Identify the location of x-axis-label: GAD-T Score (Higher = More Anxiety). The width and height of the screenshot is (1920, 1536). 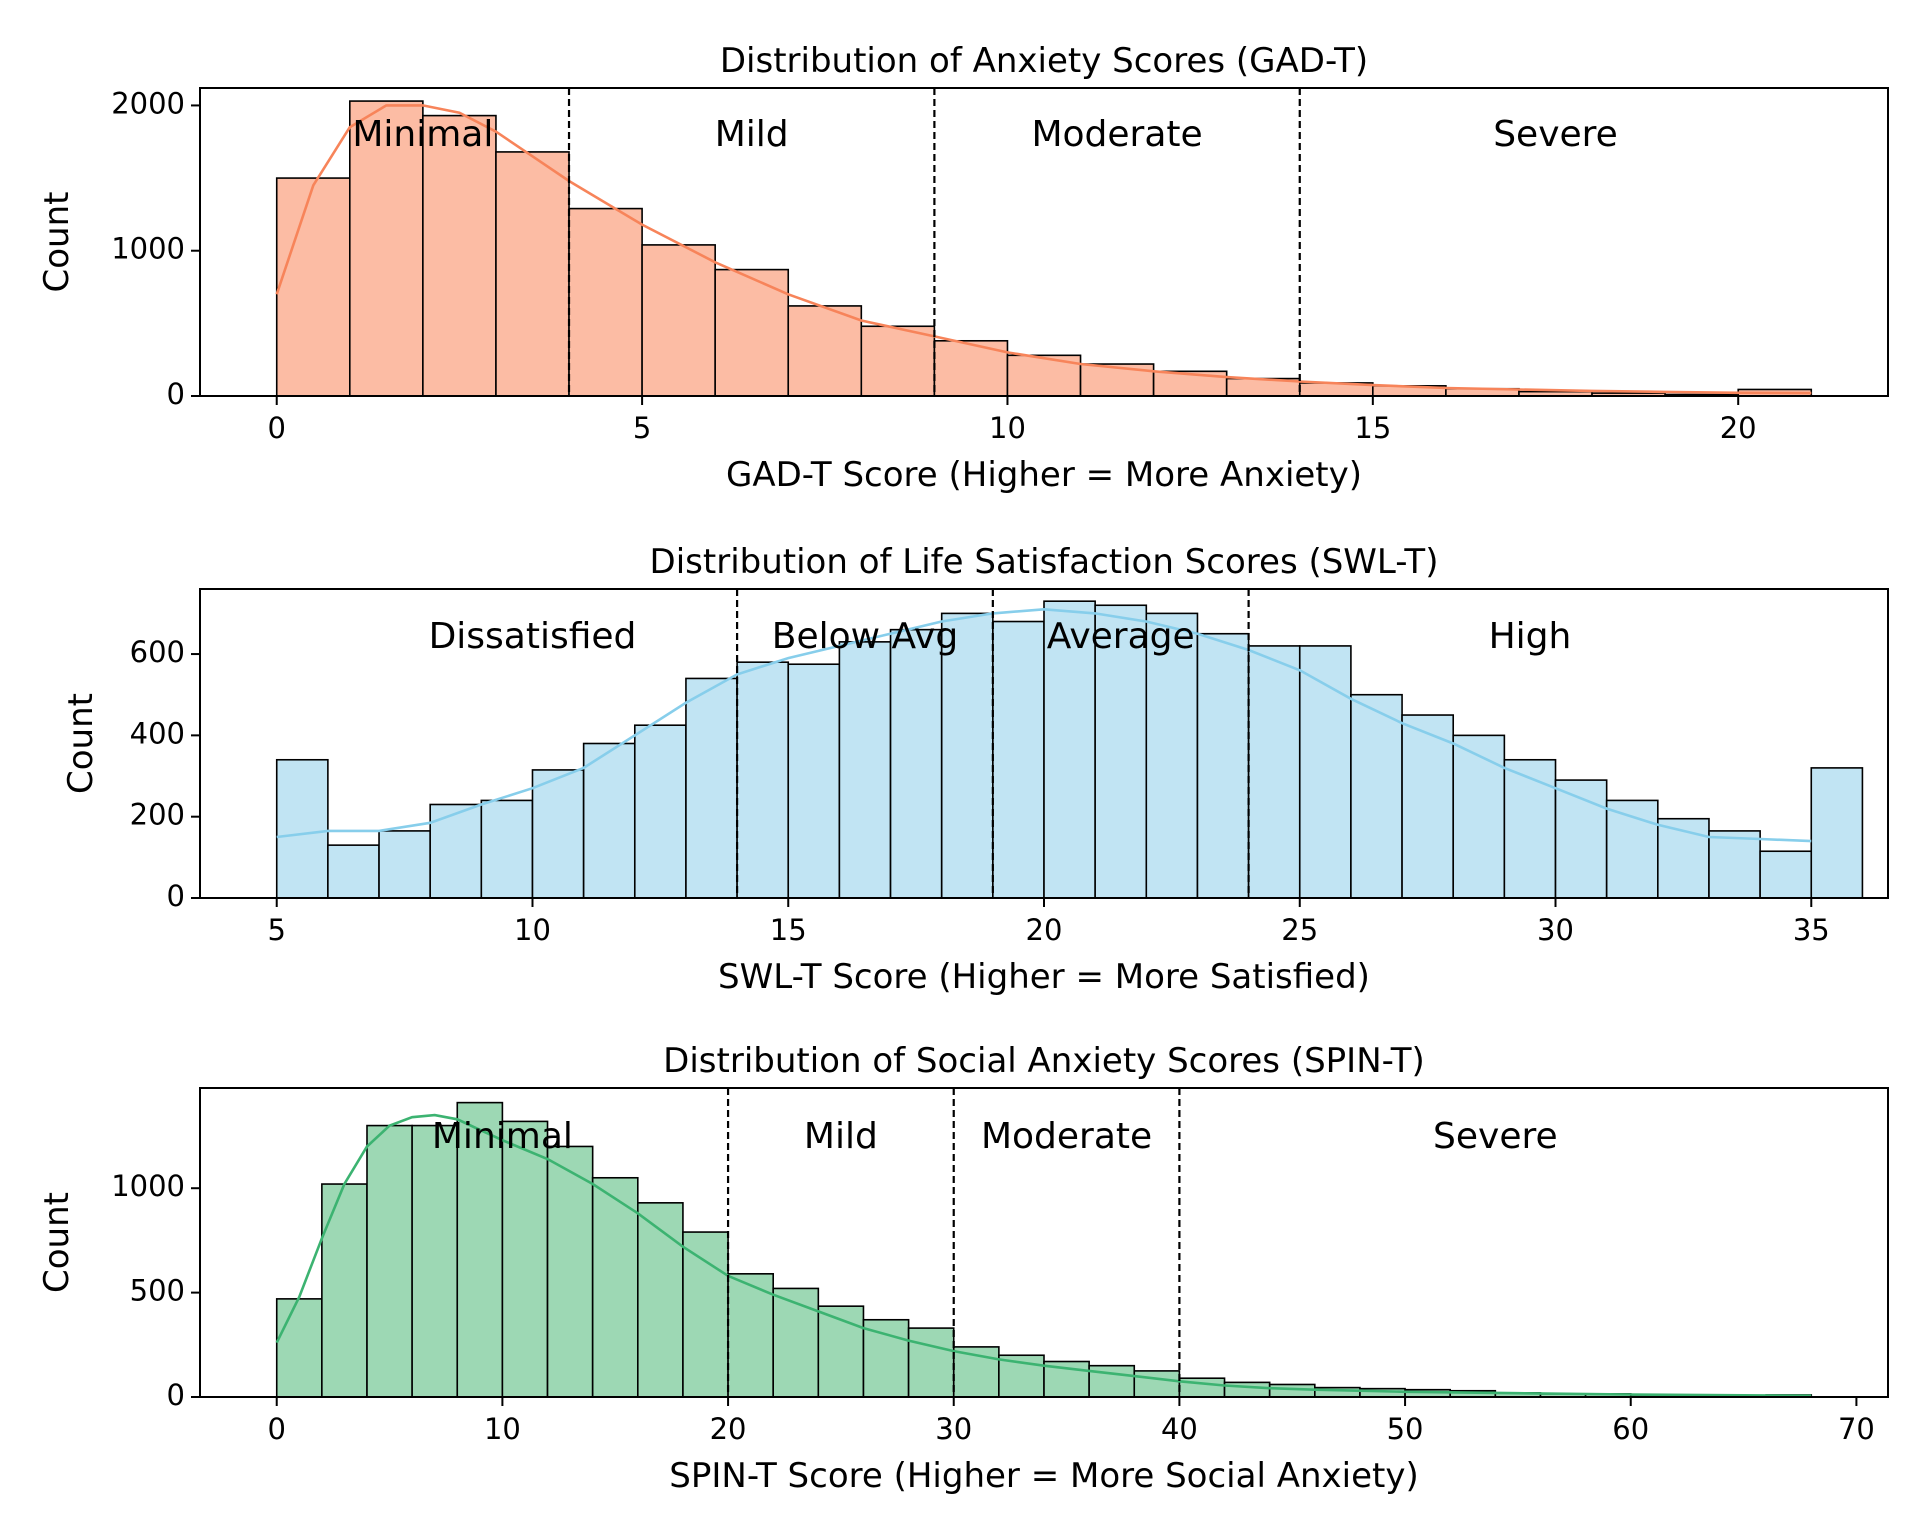
(1044, 475).